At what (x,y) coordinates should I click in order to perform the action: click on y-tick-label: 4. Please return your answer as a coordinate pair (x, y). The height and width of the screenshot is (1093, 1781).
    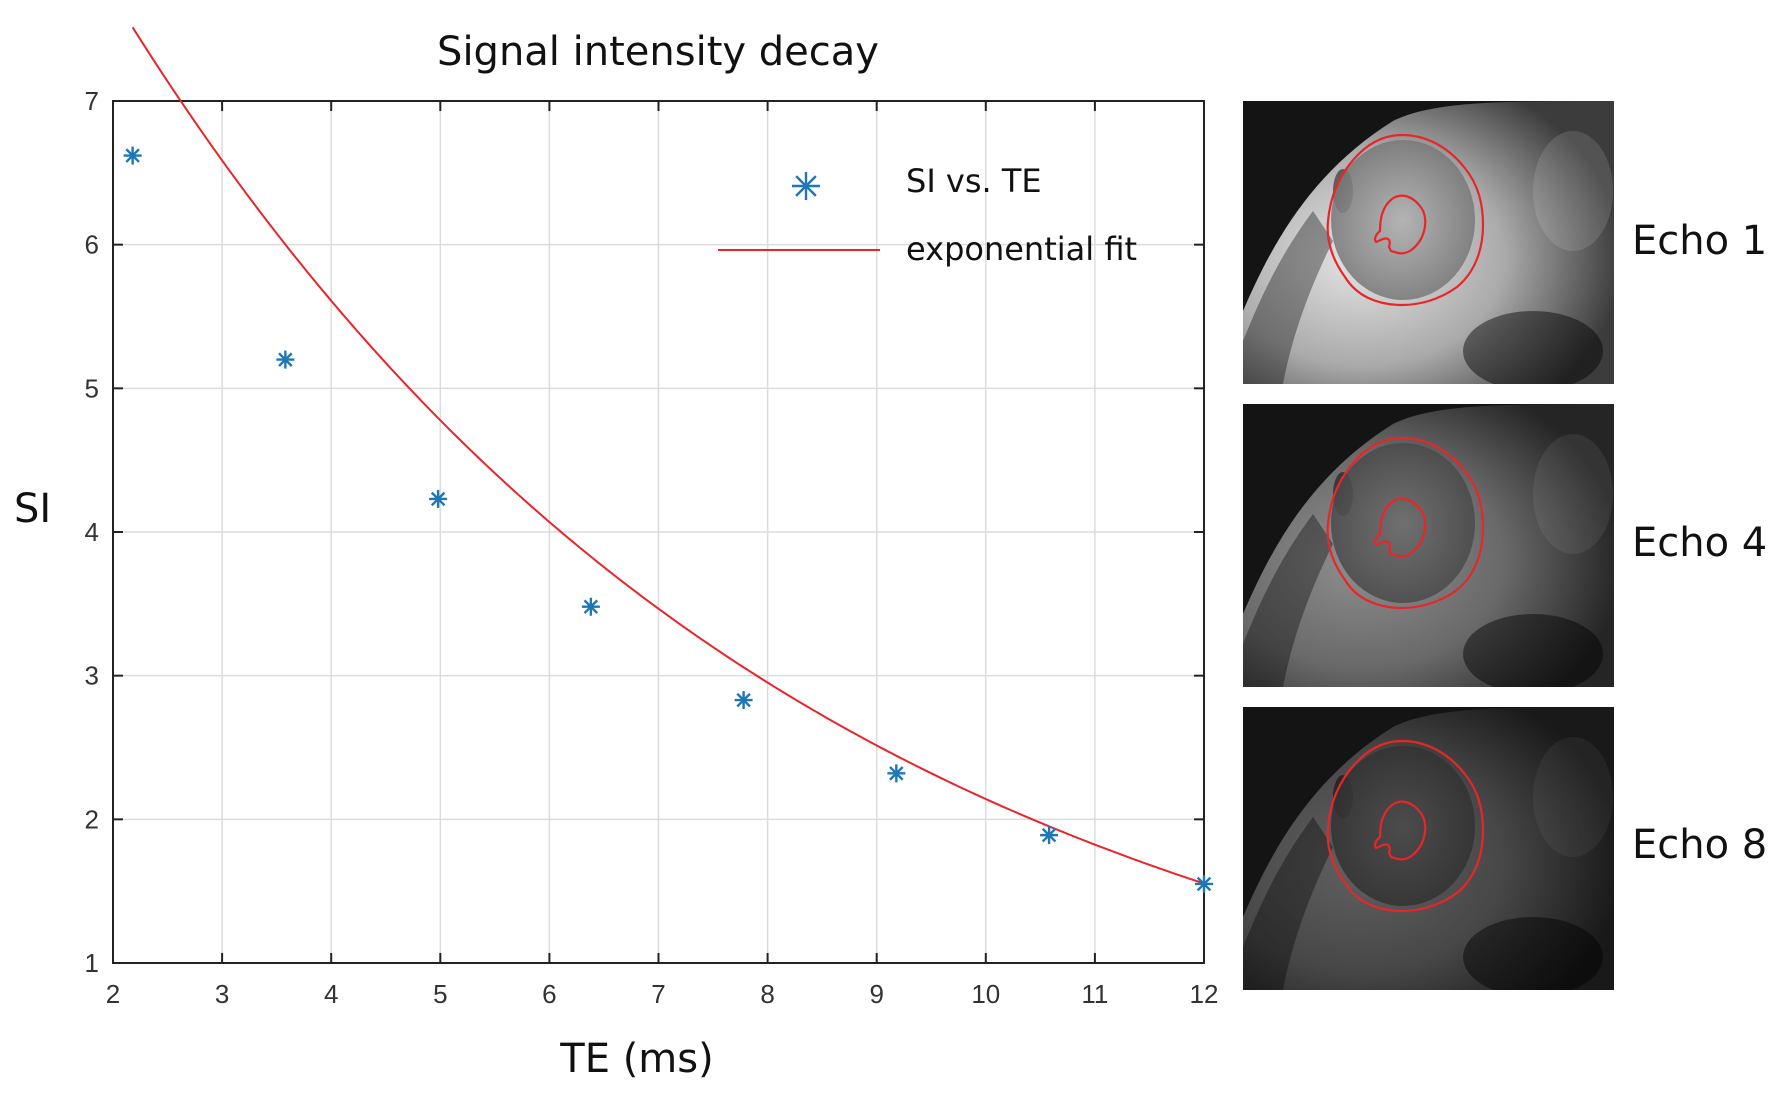
    Looking at the image, I should click on (92, 532).